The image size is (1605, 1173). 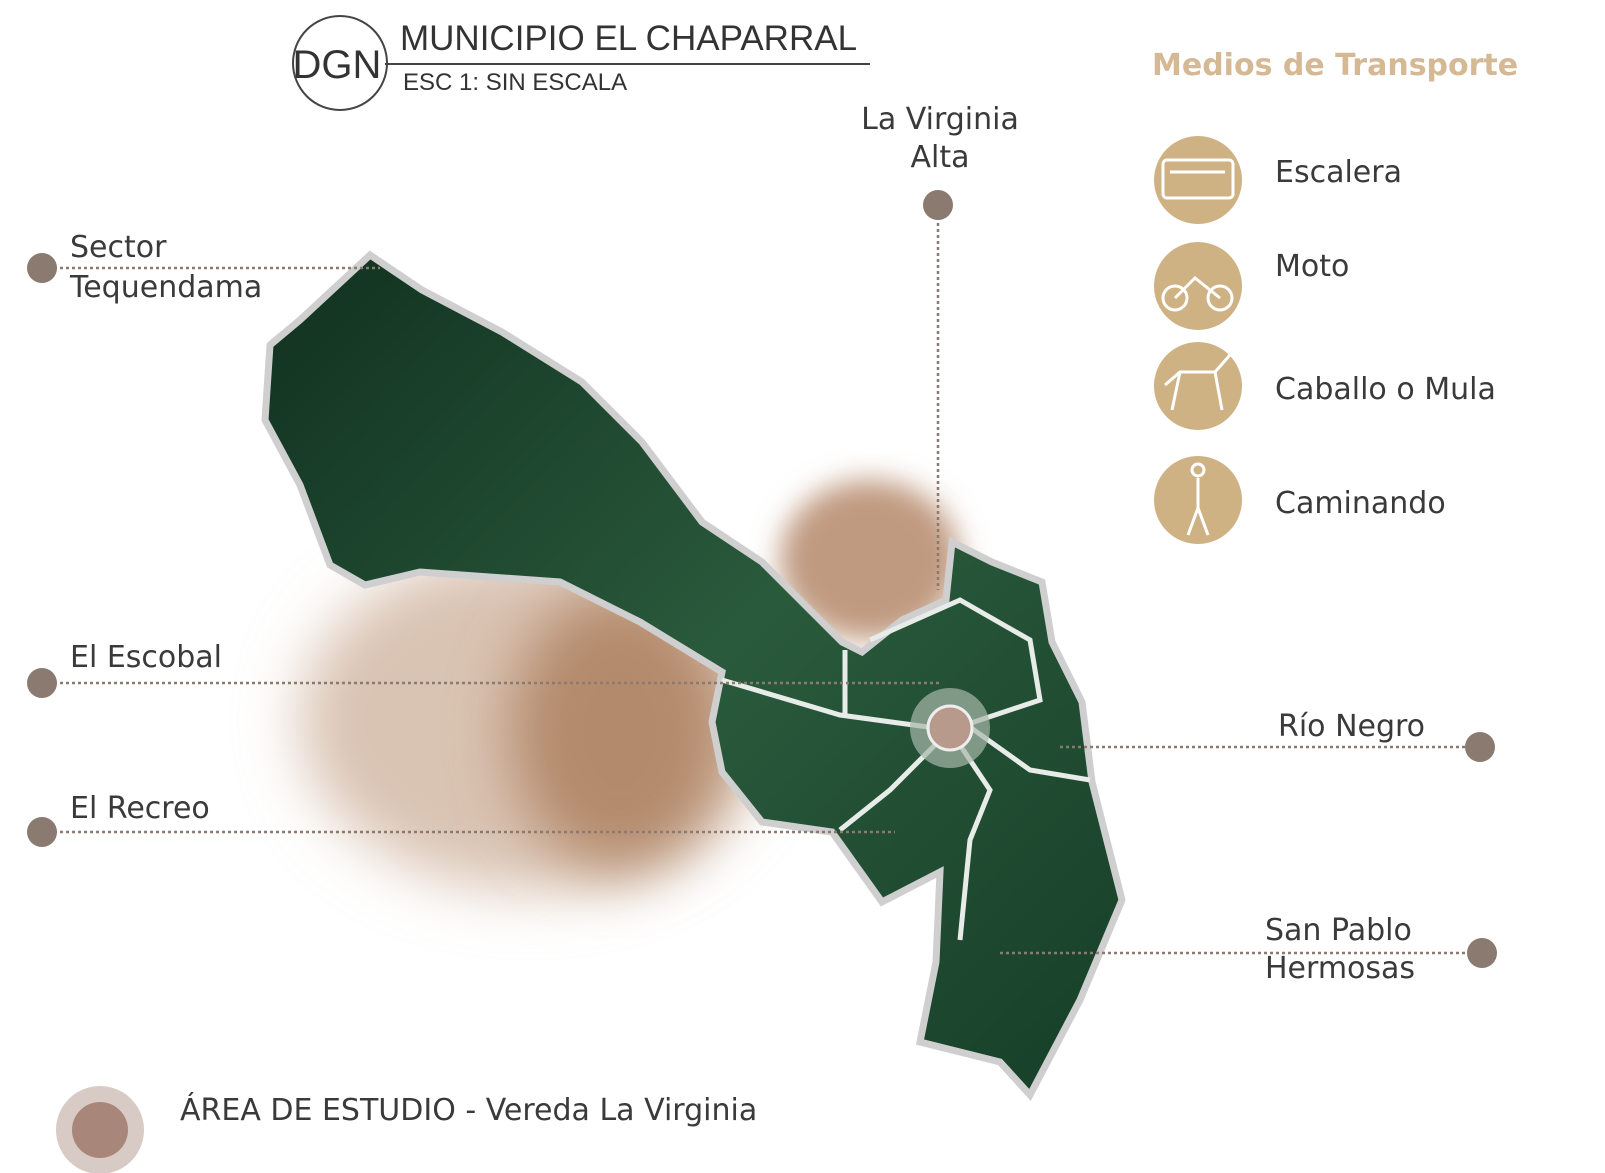 What do you see at coordinates (140, 808) in the screenshot?
I see `place-label: El Recreo` at bounding box center [140, 808].